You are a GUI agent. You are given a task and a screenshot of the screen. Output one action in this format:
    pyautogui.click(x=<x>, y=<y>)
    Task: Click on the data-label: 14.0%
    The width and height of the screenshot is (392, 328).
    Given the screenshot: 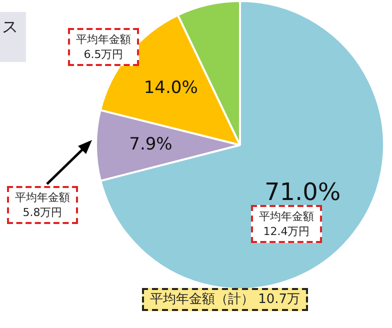 What is the action you would take?
    pyautogui.click(x=171, y=88)
    